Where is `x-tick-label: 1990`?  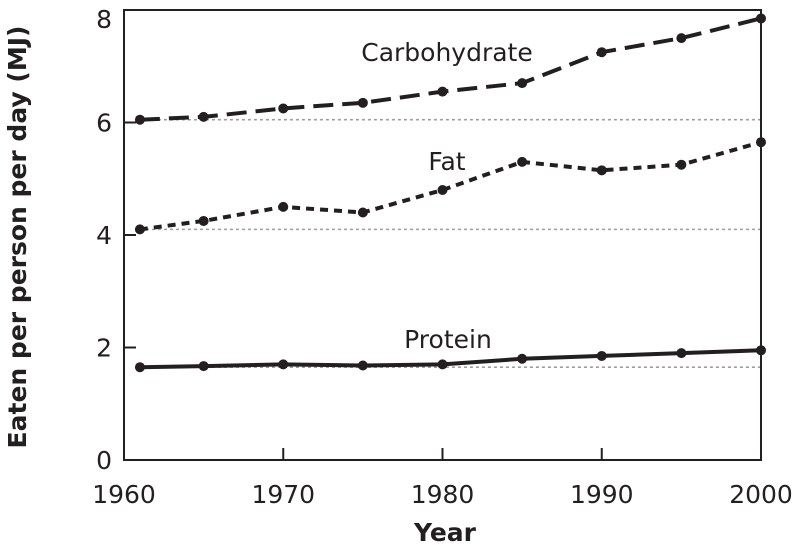 x-tick-label: 1990 is located at coordinates (602, 494).